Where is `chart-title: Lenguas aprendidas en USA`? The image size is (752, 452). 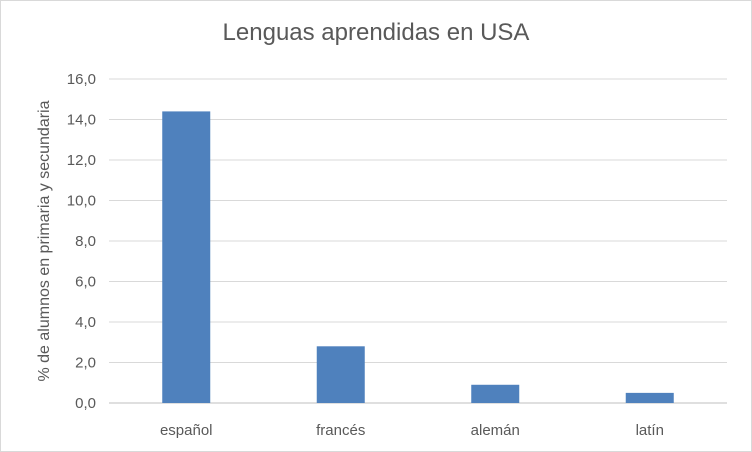
chart-title: Lenguas aprendidas en USA is located at coordinates (376, 32).